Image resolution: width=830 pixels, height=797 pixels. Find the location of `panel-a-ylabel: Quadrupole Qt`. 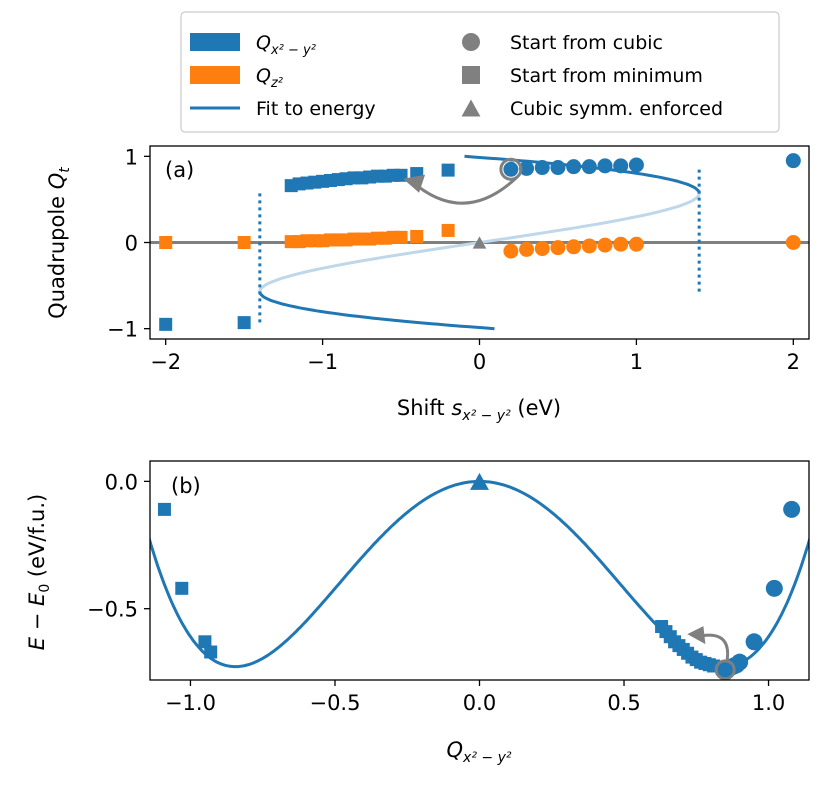

panel-a-ylabel: Quadrupole Qt is located at coordinates (59, 243).